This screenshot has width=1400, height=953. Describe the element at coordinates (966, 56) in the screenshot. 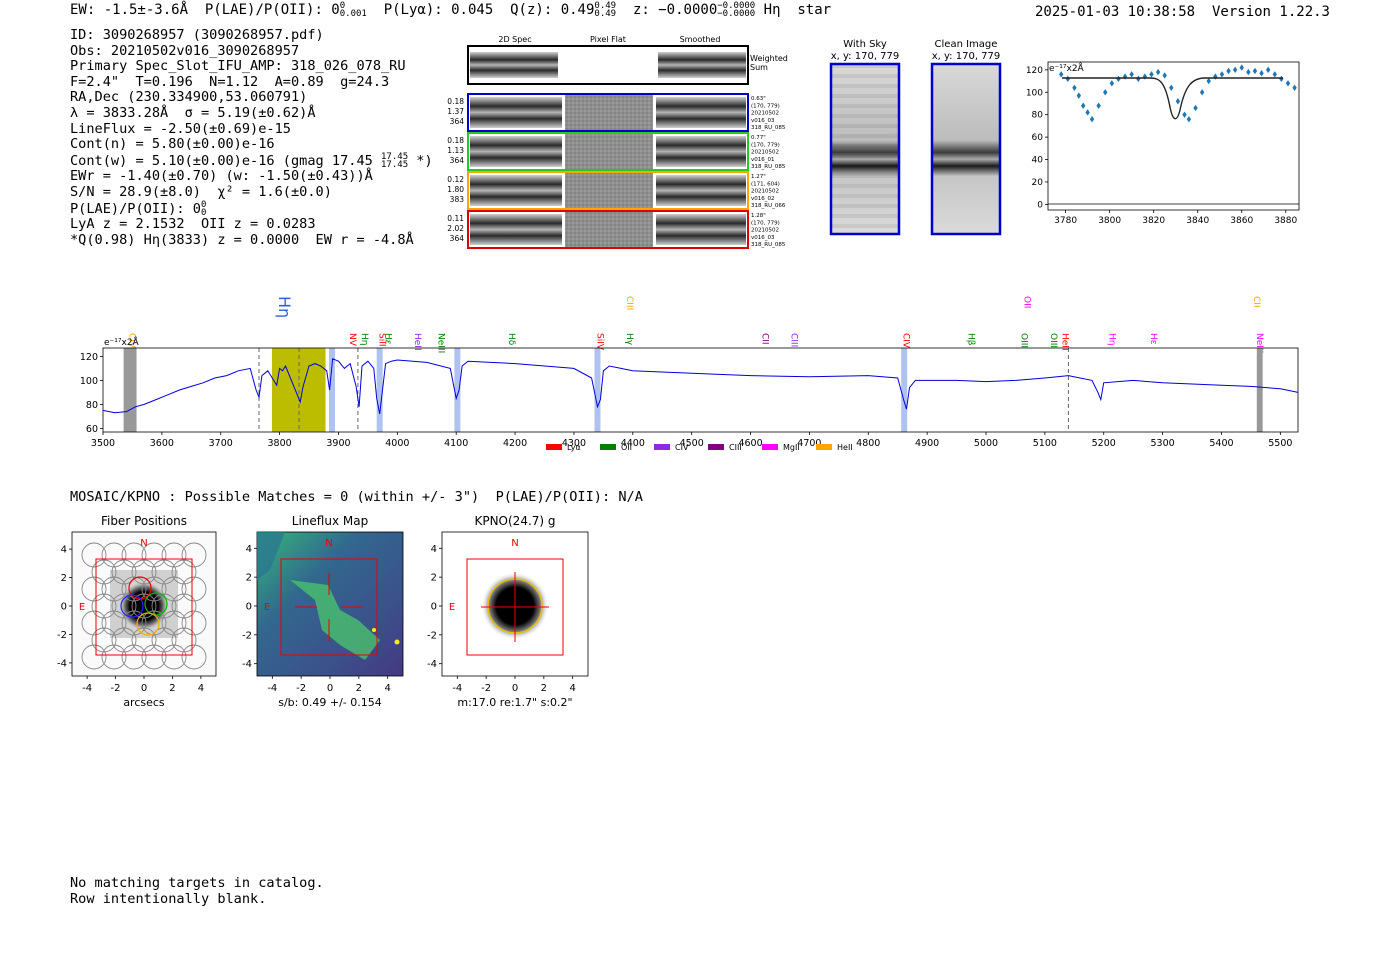

I see `clean-image-xy: x, y: 170, 779` at that location.